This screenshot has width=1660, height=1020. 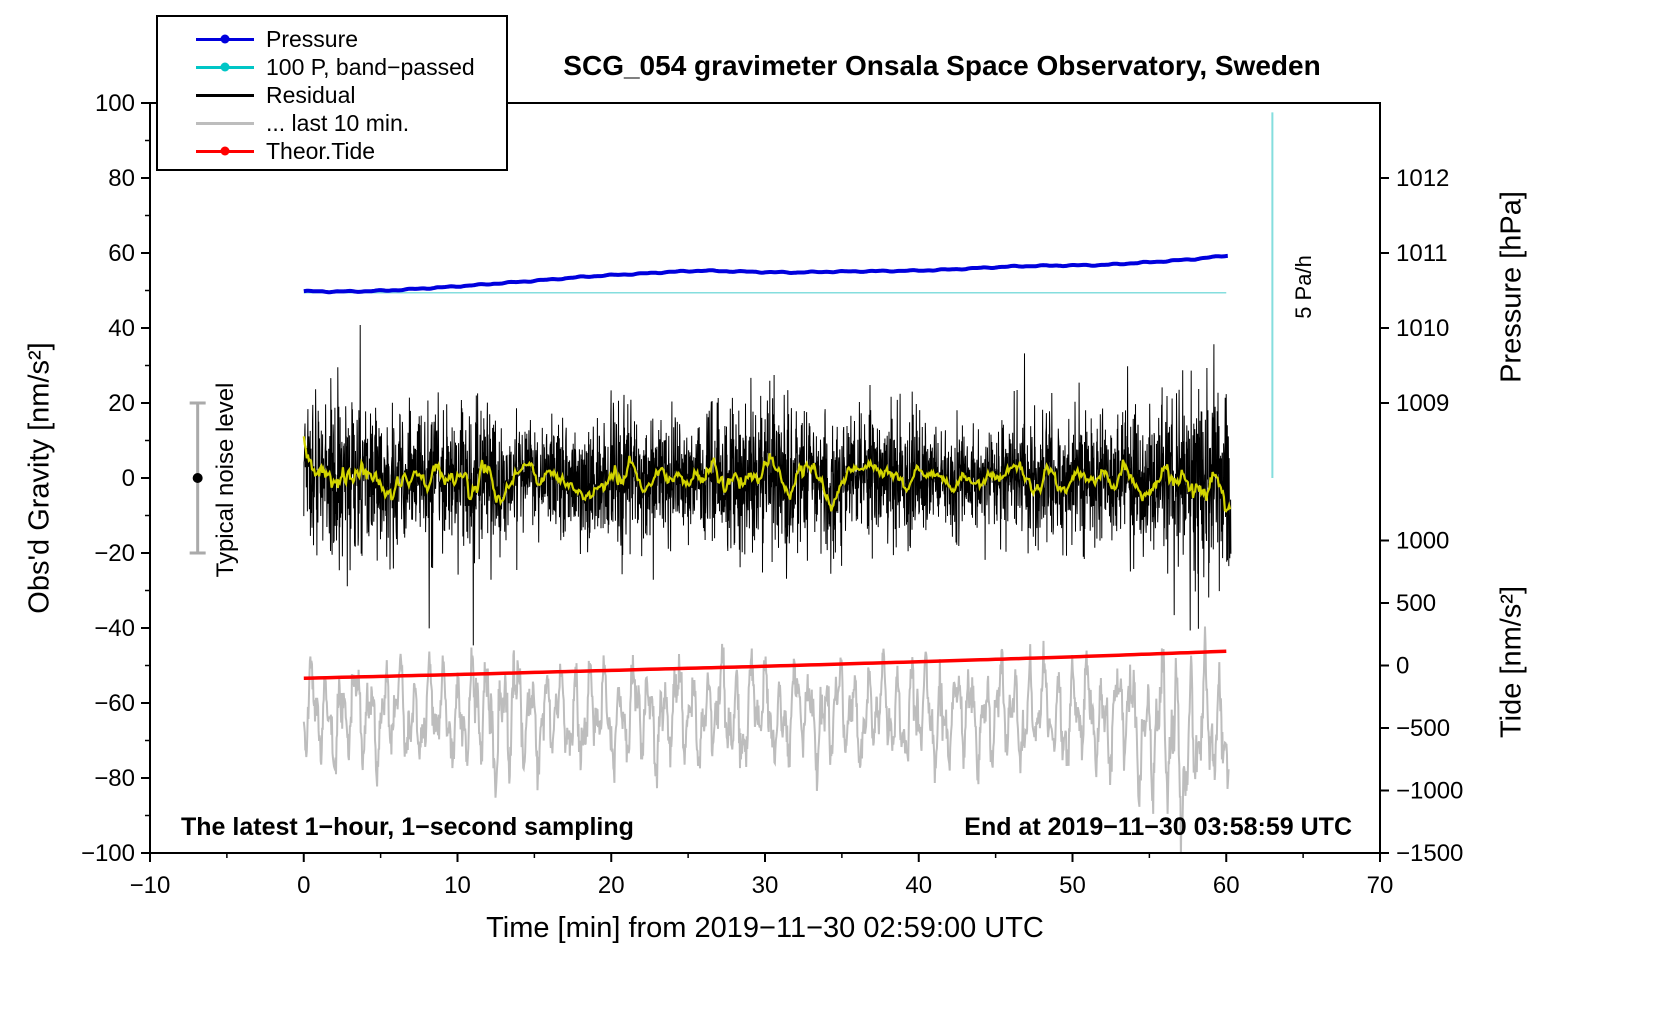 I want to click on tide-series, so click(x=765, y=665).